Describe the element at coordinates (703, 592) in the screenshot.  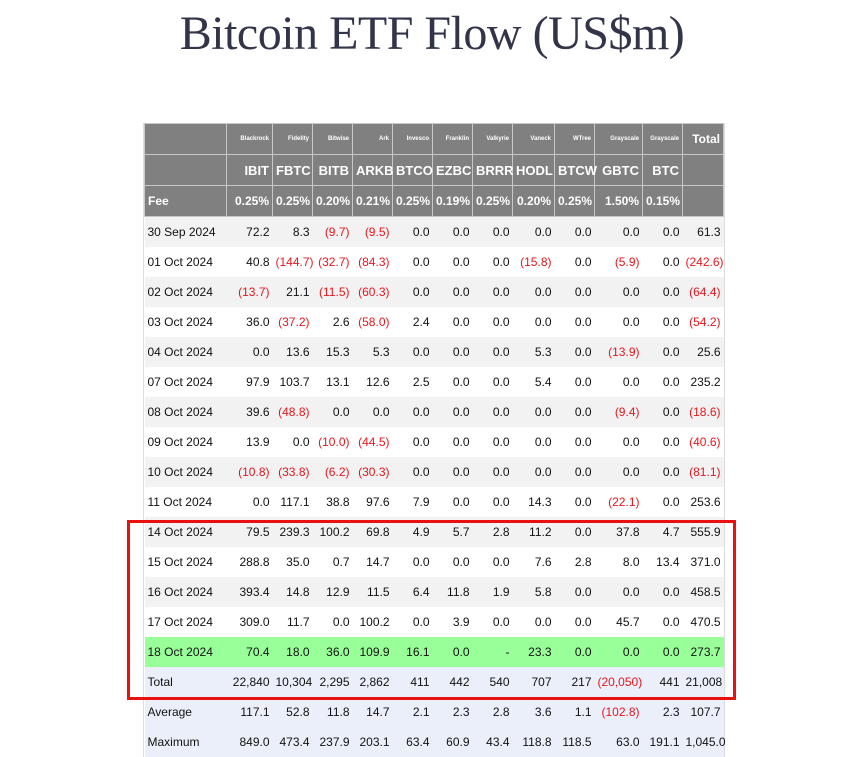
I see `row-total-cell: 458.5` at that location.